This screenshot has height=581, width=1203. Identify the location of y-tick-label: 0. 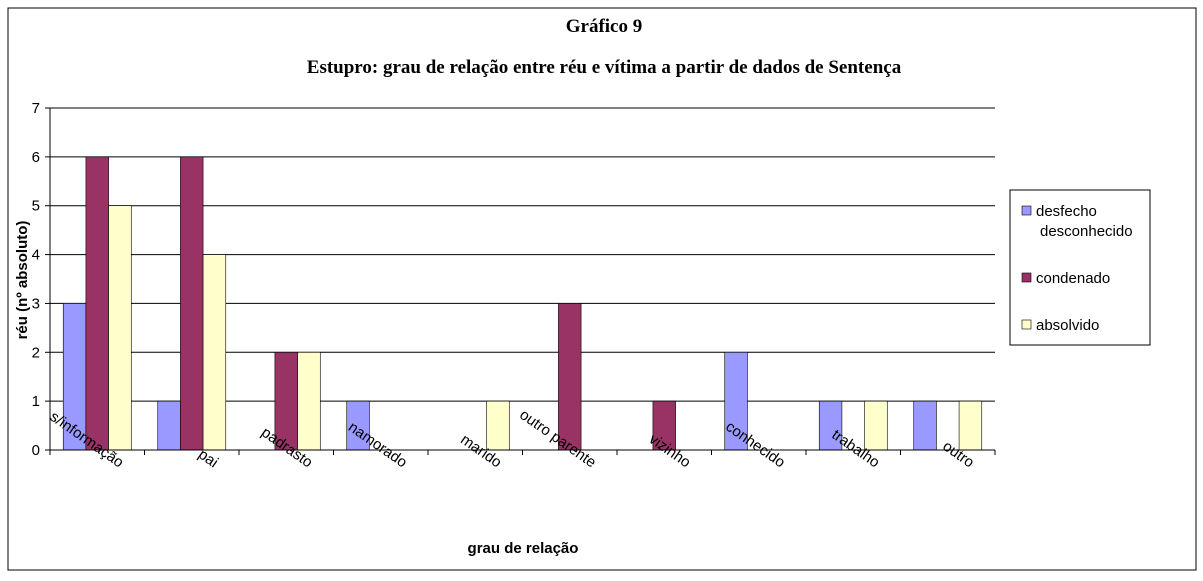
(36, 450).